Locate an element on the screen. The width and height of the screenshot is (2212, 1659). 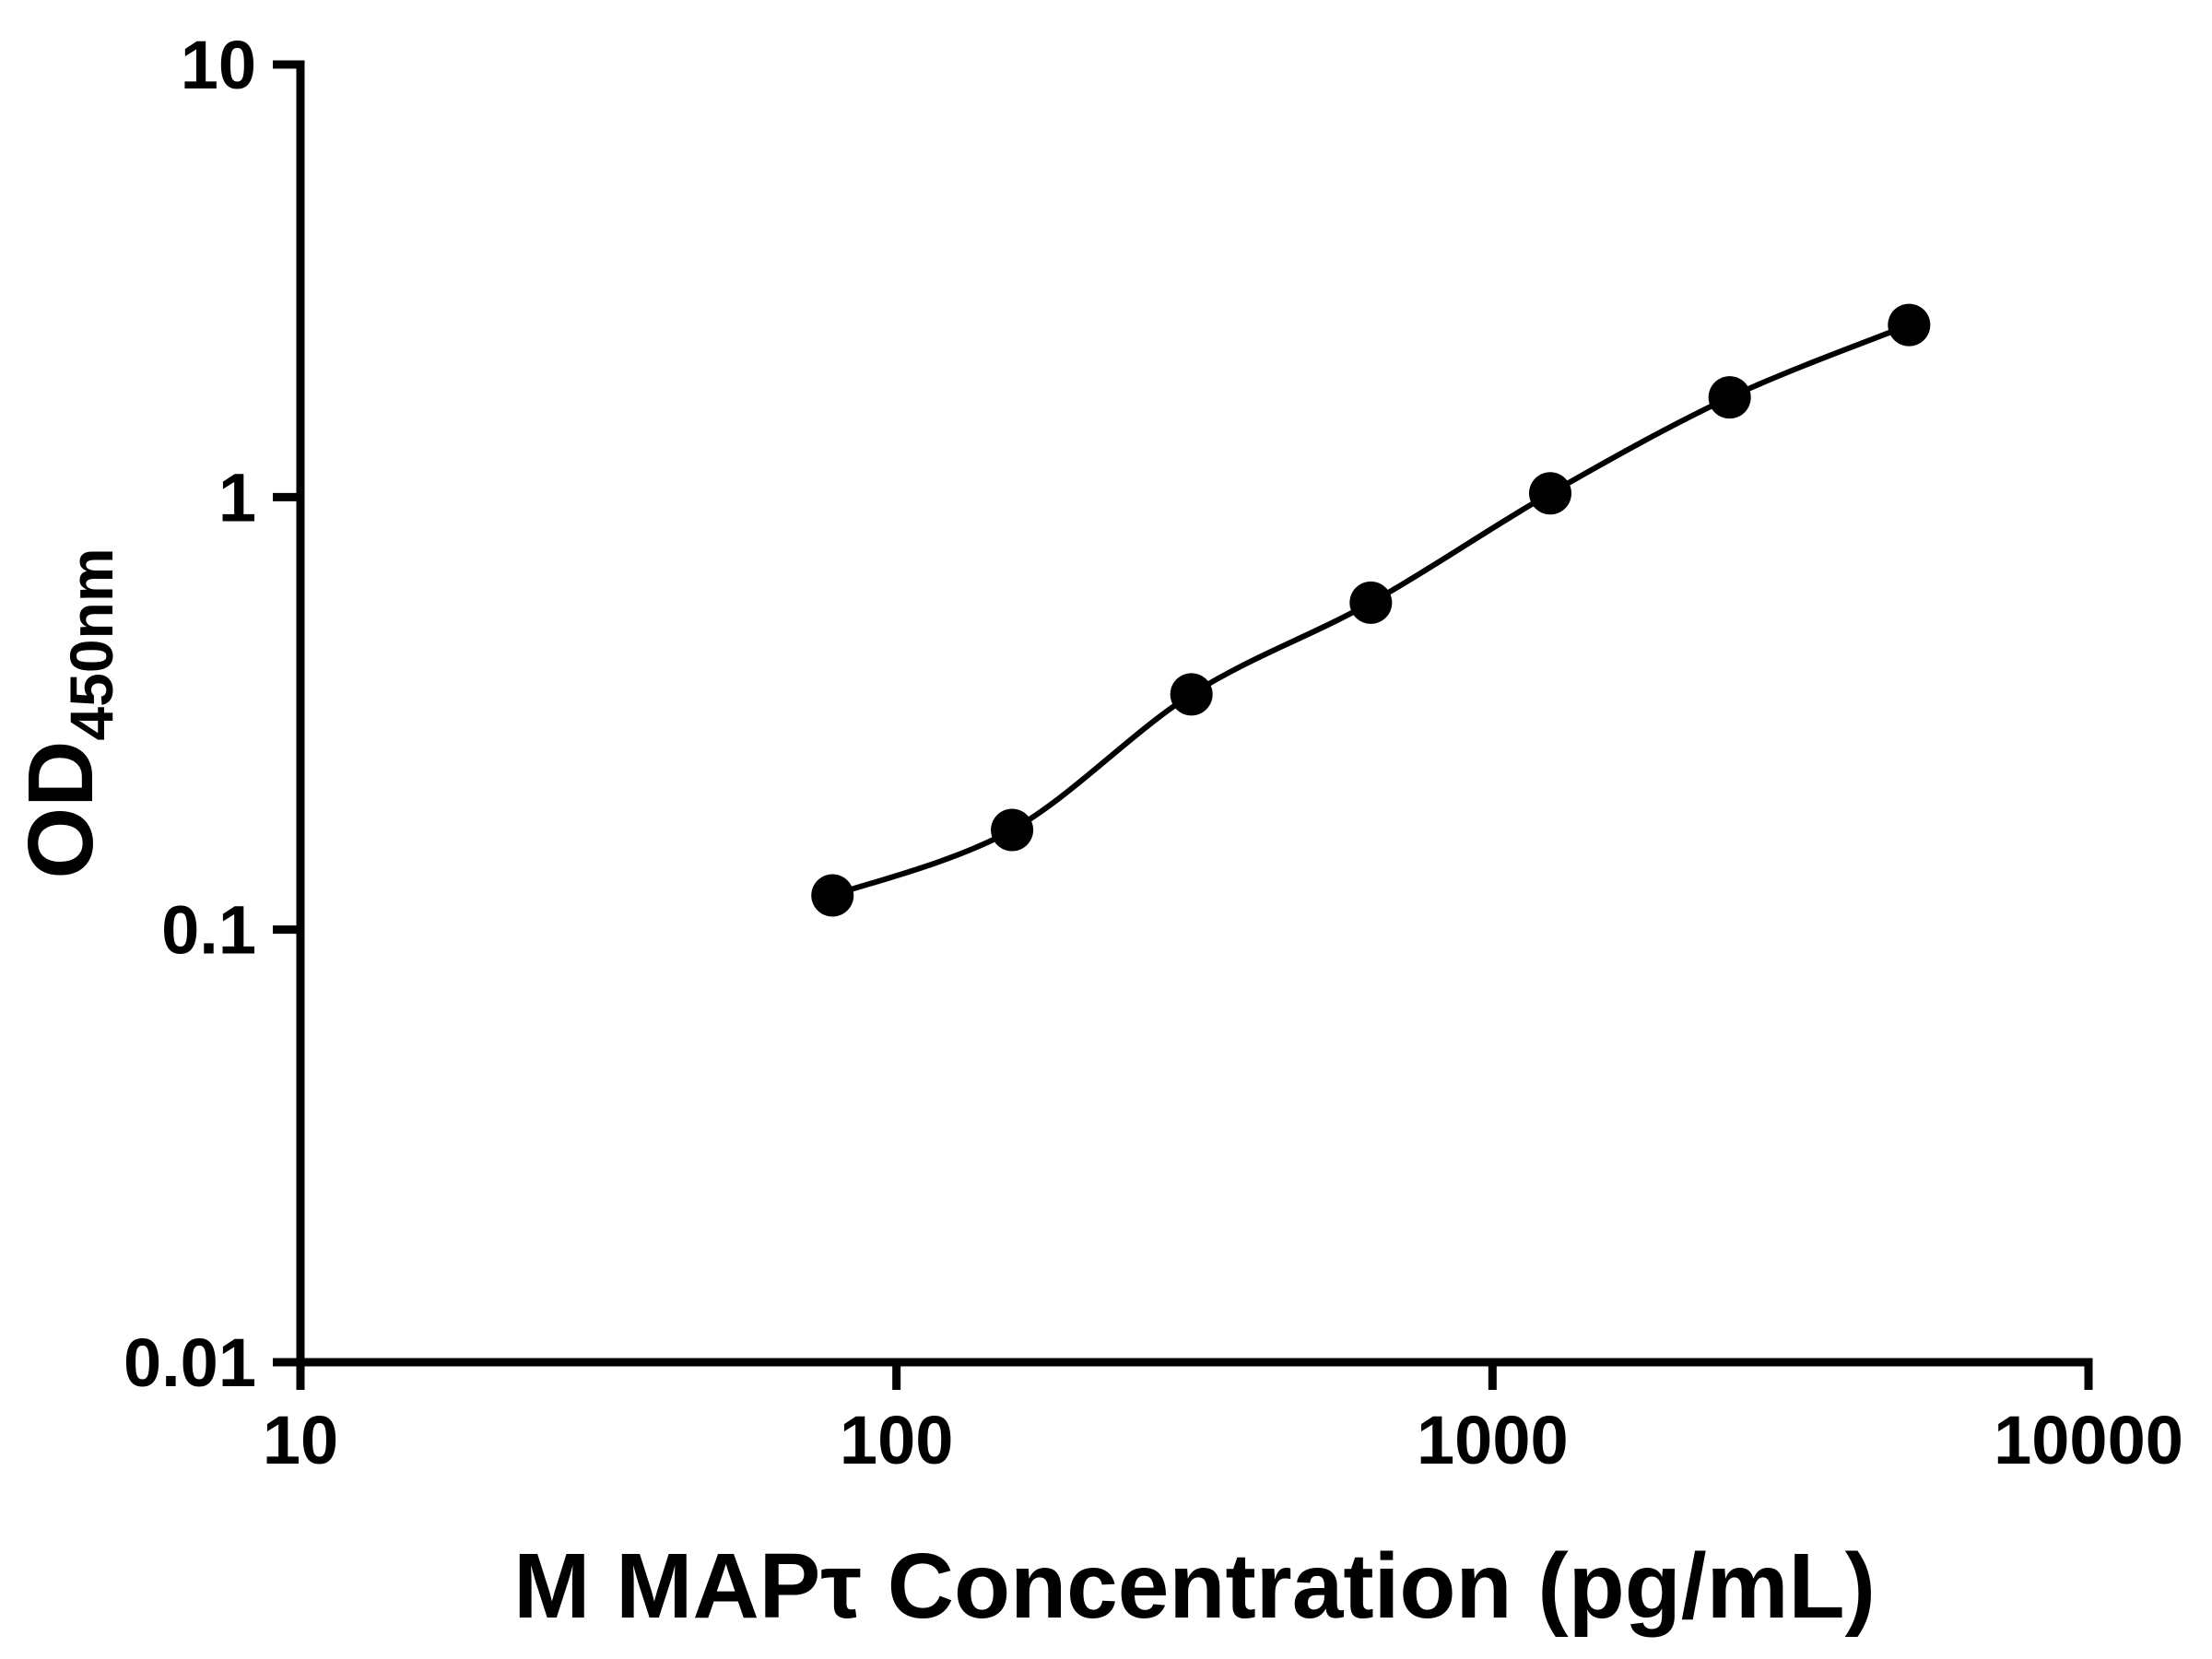
y-tick-label: 0.01 is located at coordinates (190, 1362).